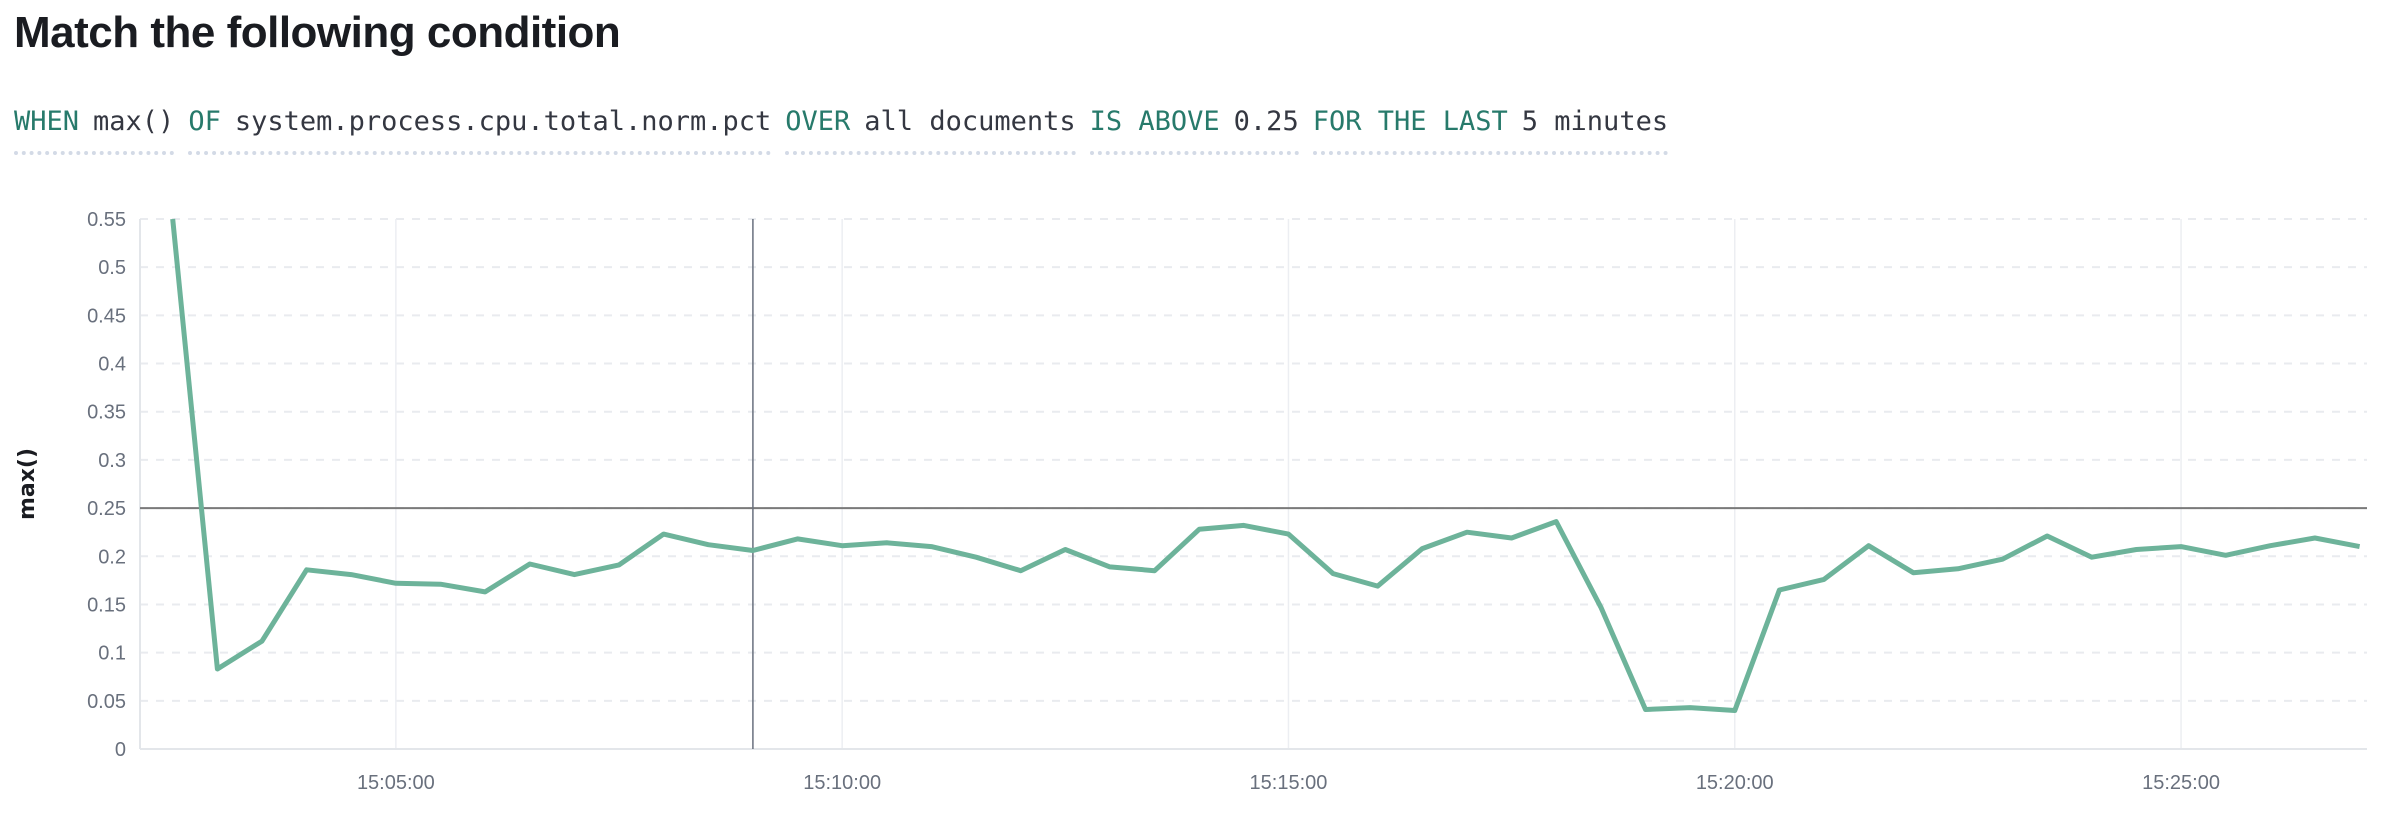 The width and height of the screenshot is (2382, 824). What do you see at coordinates (396, 783) in the screenshot?
I see `x-tick-label: 15:05:00` at bounding box center [396, 783].